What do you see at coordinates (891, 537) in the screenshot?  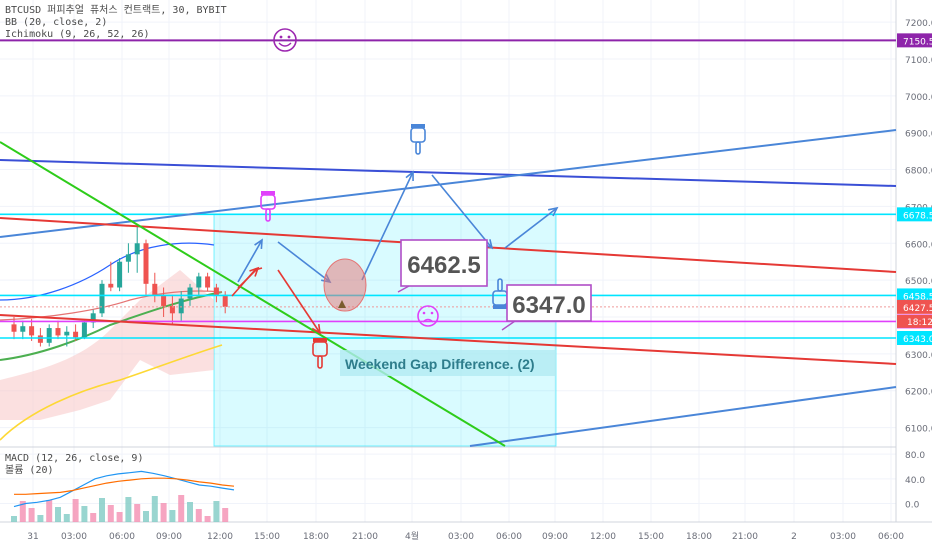 I see `x-tick-18: 06:00` at bounding box center [891, 537].